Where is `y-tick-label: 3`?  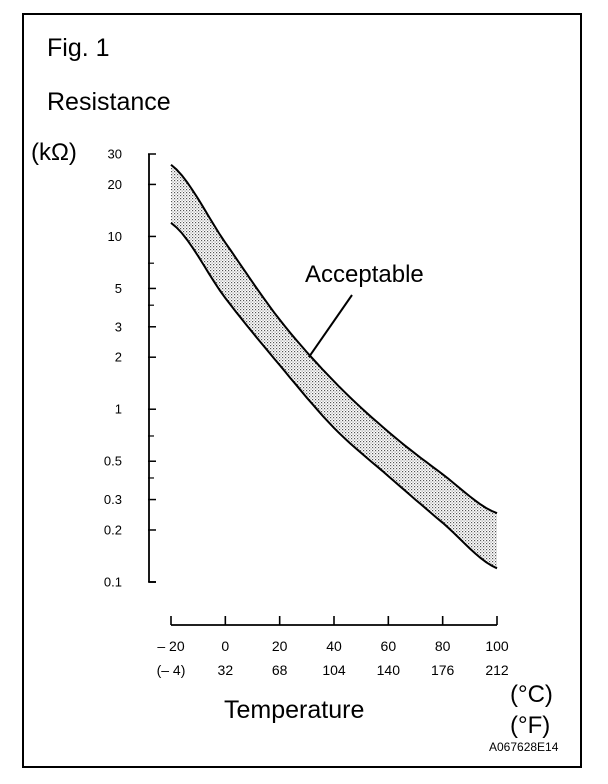 y-tick-label: 3 is located at coordinates (118, 326).